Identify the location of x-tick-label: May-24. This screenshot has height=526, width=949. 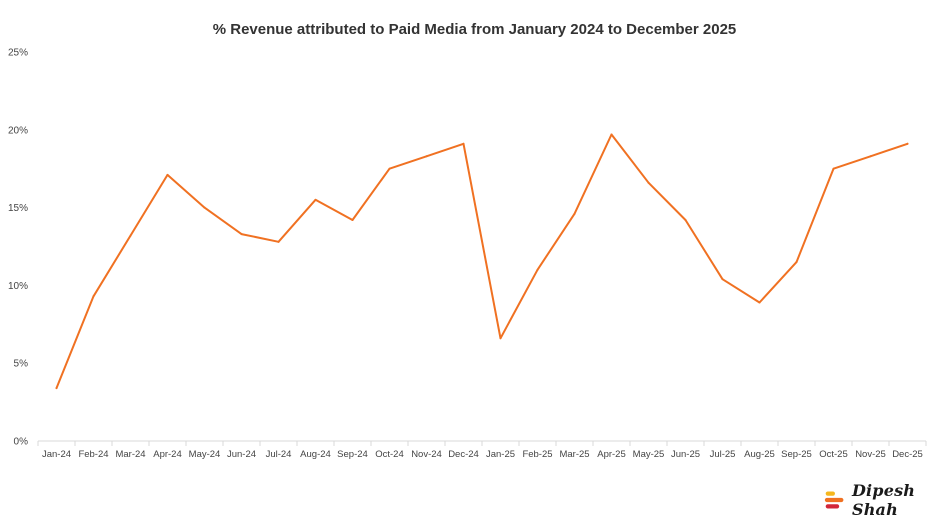
(205, 454).